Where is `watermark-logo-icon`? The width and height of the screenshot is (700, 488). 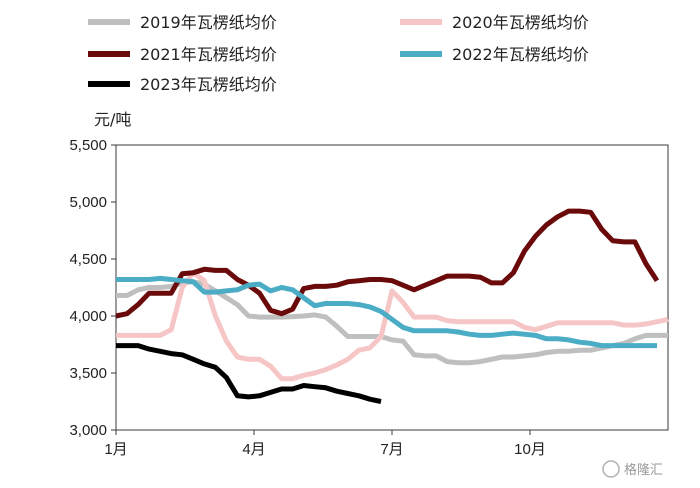 watermark-logo-icon is located at coordinates (611, 469).